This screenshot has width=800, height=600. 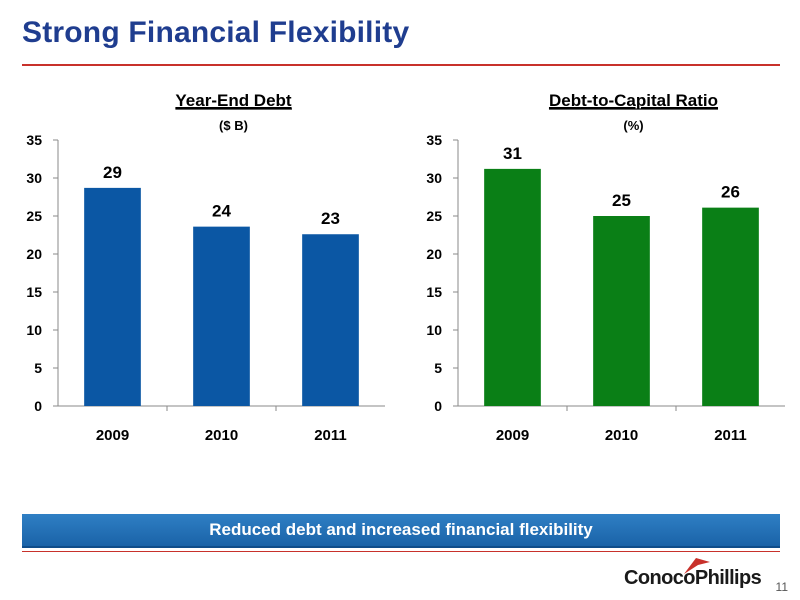 What do you see at coordinates (621, 311) in the screenshot?
I see `bar-debt-to-capital-ratio-2010` at bounding box center [621, 311].